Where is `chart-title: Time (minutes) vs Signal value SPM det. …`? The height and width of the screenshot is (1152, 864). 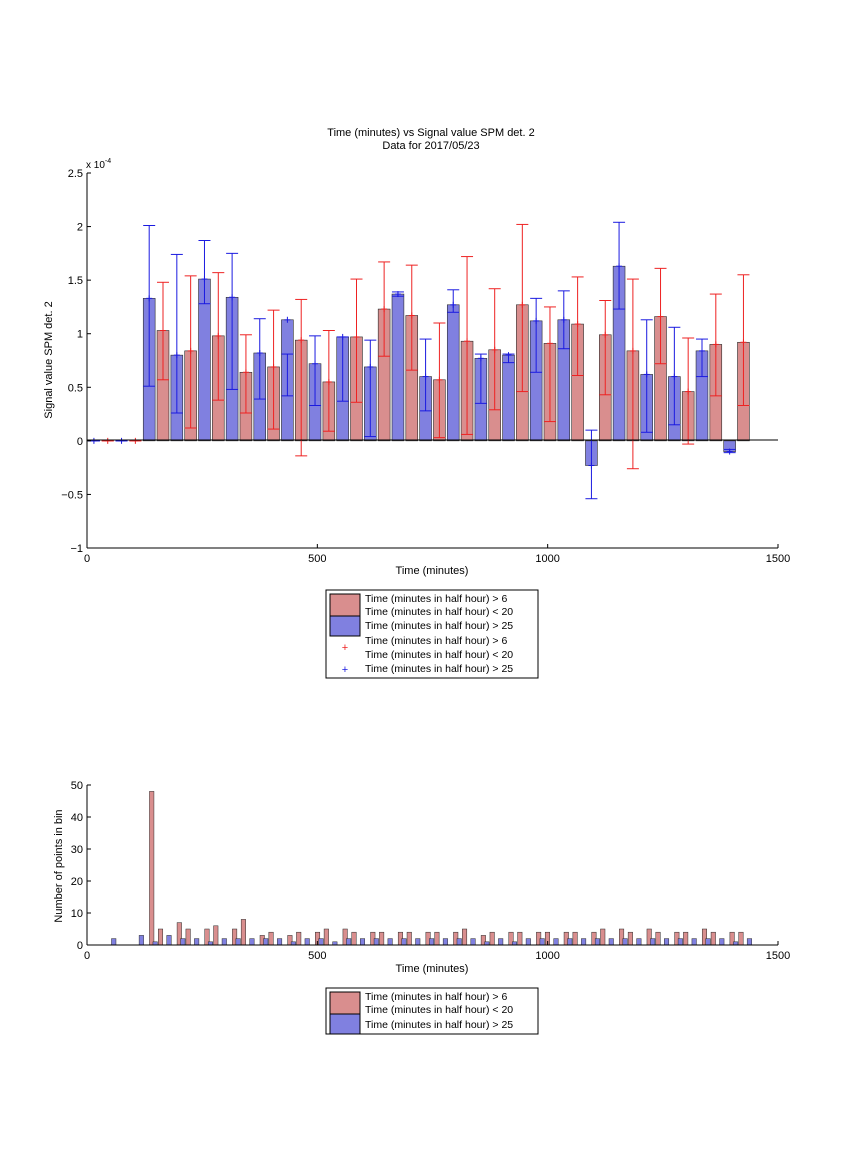
chart-title: Time (minutes) vs Signal value SPM det. … is located at coordinates (430, 133).